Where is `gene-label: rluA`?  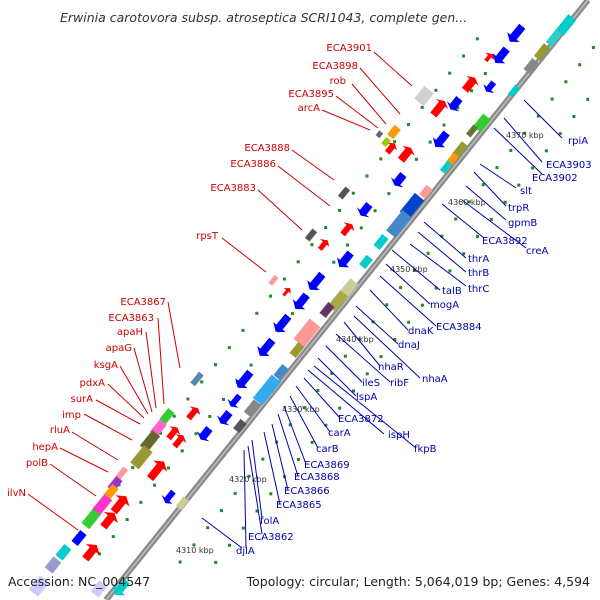
gene-label: rluA is located at coordinates (60, 430).